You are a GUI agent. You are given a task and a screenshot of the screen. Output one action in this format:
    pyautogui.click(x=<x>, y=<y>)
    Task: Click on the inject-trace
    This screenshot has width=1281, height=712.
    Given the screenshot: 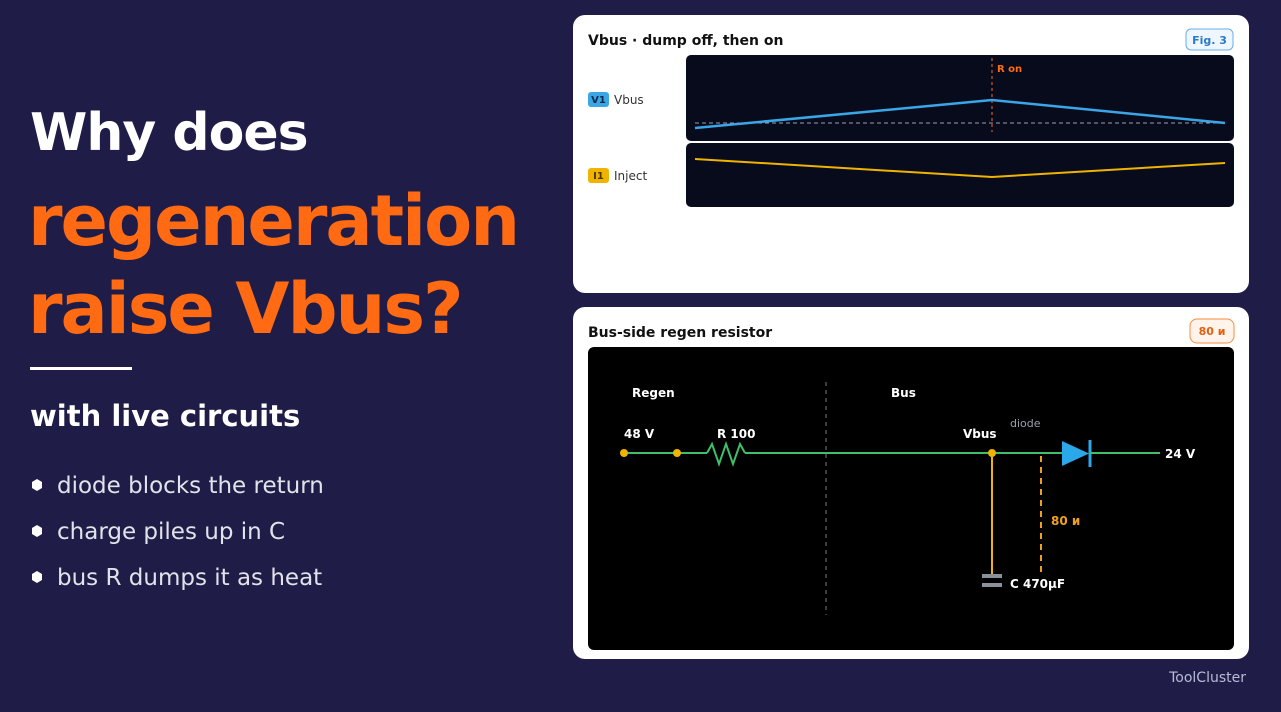 What is the action you would take?
    pyautogui.click(x=960, y=168)
    